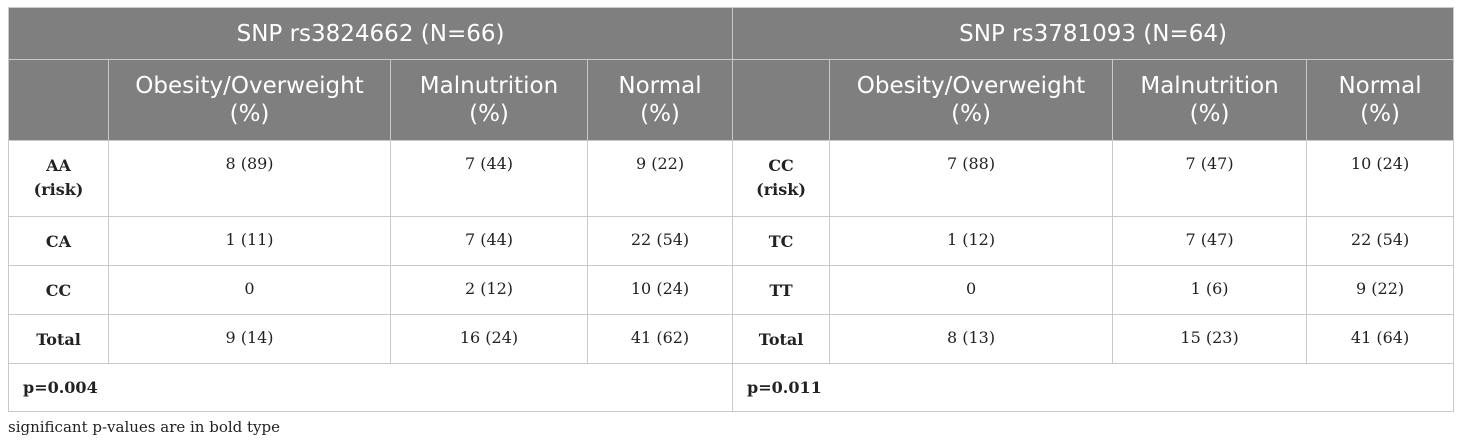  I want to click on snp2-col-header-malnutrition: Malnutrition (%), so click(1210, 100).